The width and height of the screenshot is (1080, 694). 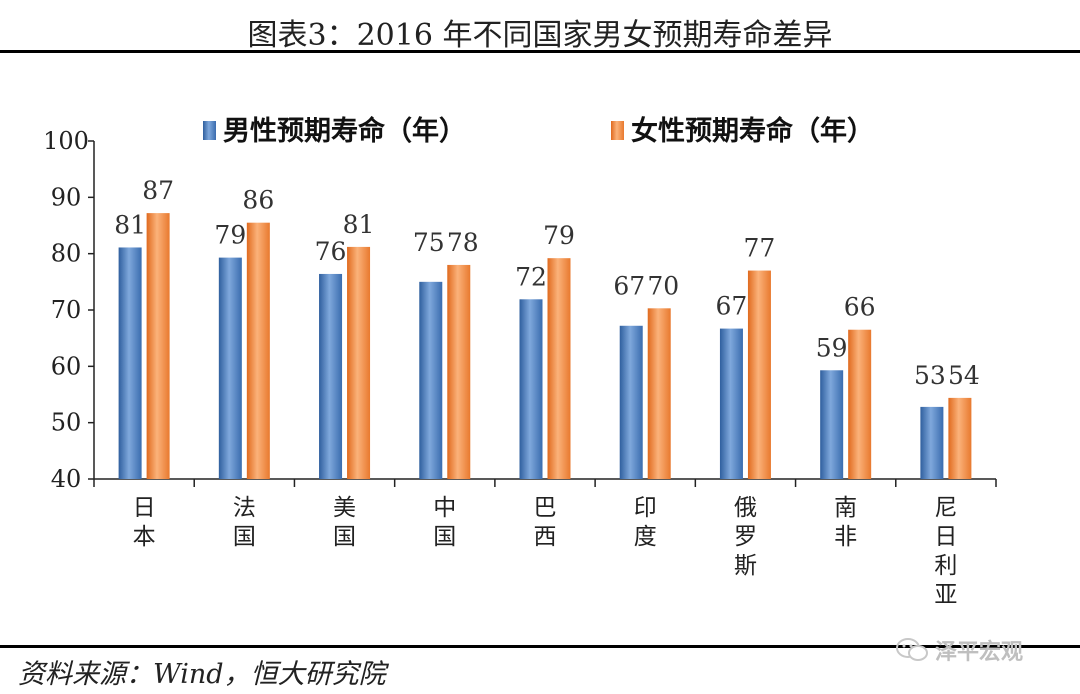 I want to click on watermark: 泽平宏观, so click(x=959, y=650).